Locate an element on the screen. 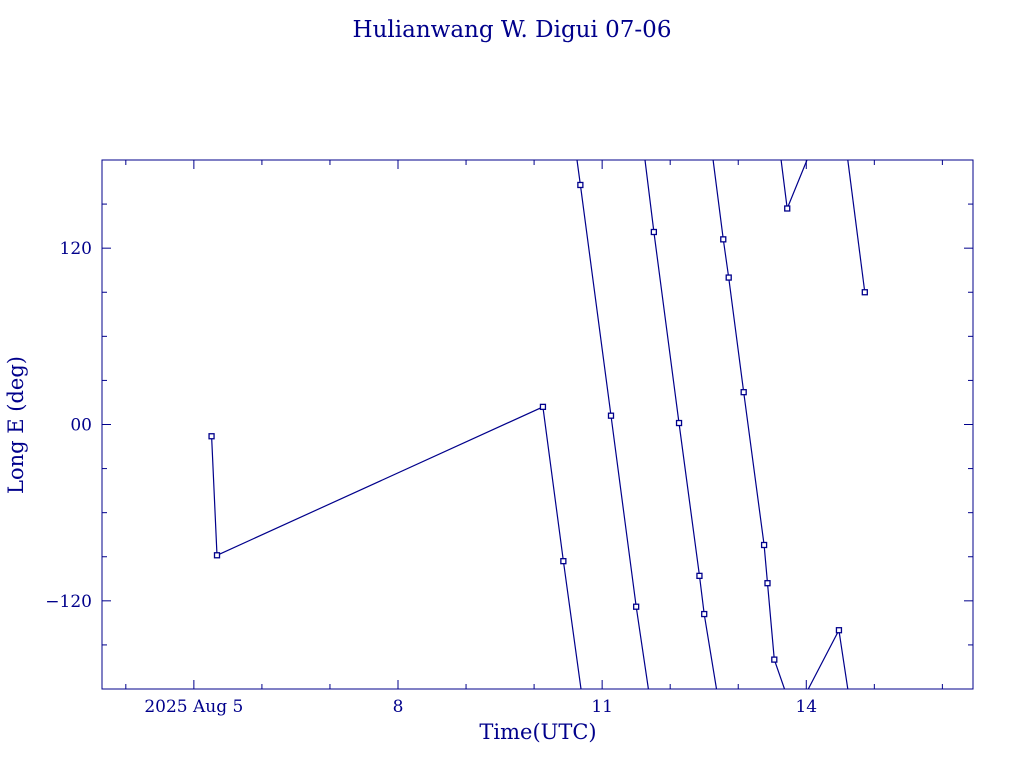 This screenshot has width=1024, height=768. chart-title: Hulianwang W. Digui 07-06 is located at coordinates (512, 30).